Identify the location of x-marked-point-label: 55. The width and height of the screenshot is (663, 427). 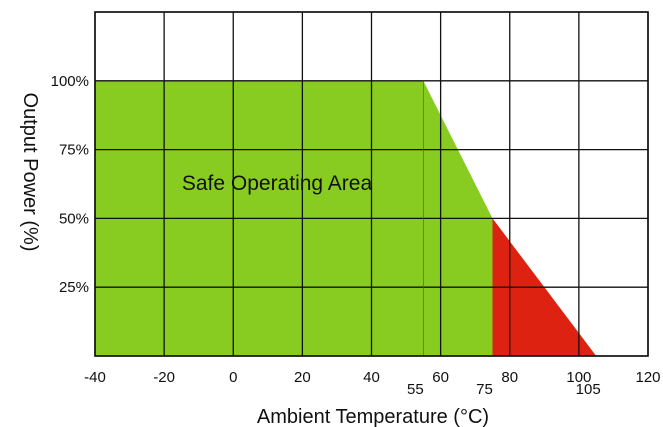
(415, 389).